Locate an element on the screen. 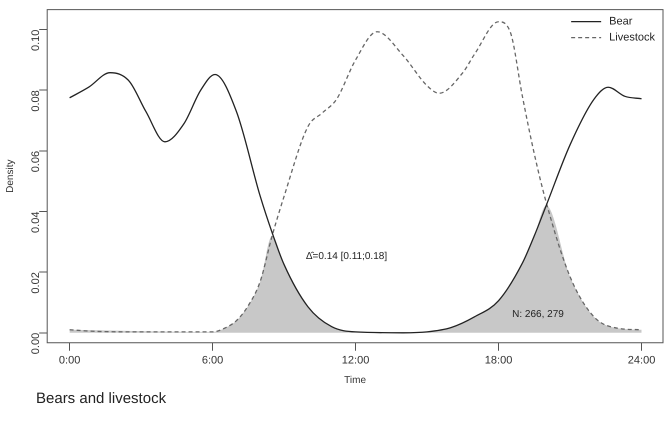 This screenshot has width=667, height=426. x-tick-label: 18:00 is located at coordinates (498, 360).